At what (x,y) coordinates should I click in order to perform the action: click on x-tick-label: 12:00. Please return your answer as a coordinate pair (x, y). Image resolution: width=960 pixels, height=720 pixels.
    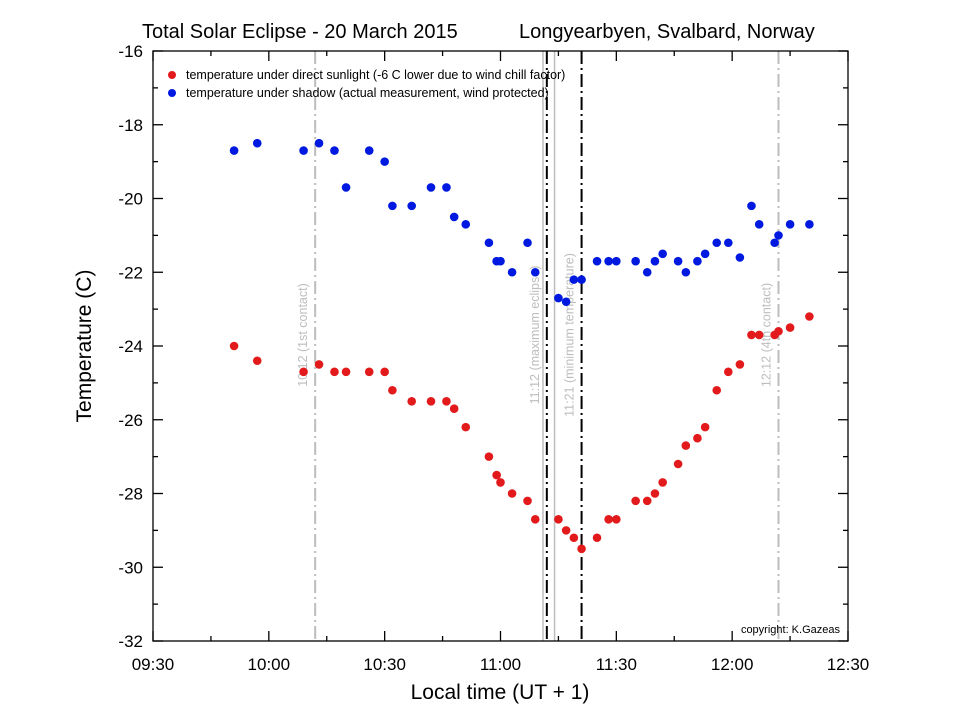
    Looking at the image, I should click on (732, 664).